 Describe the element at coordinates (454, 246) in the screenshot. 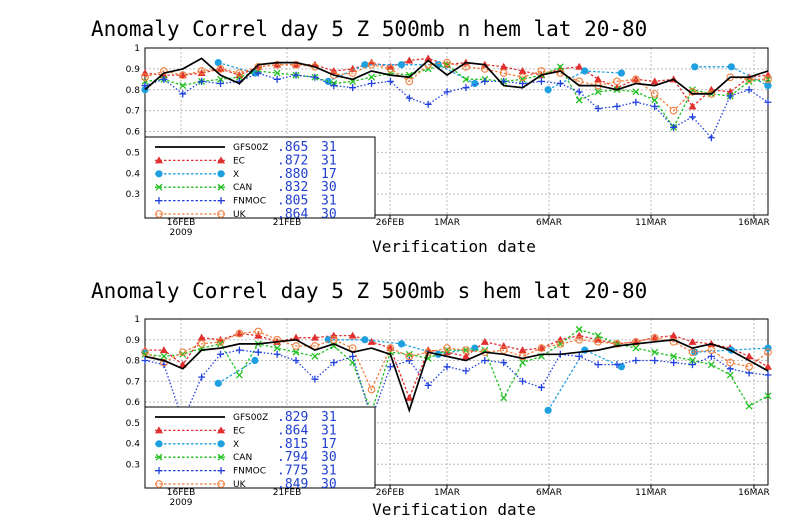

I see `x-axis-label: Verification date` at that location.